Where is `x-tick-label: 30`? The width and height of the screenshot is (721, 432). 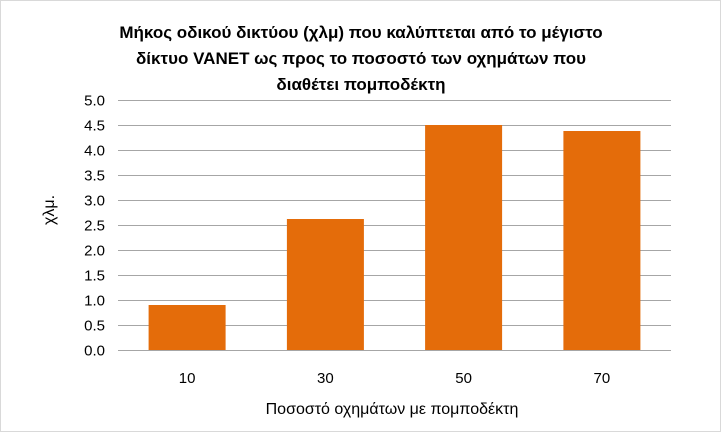
x-tick-label: 30 is located at coordinates (325, 378).